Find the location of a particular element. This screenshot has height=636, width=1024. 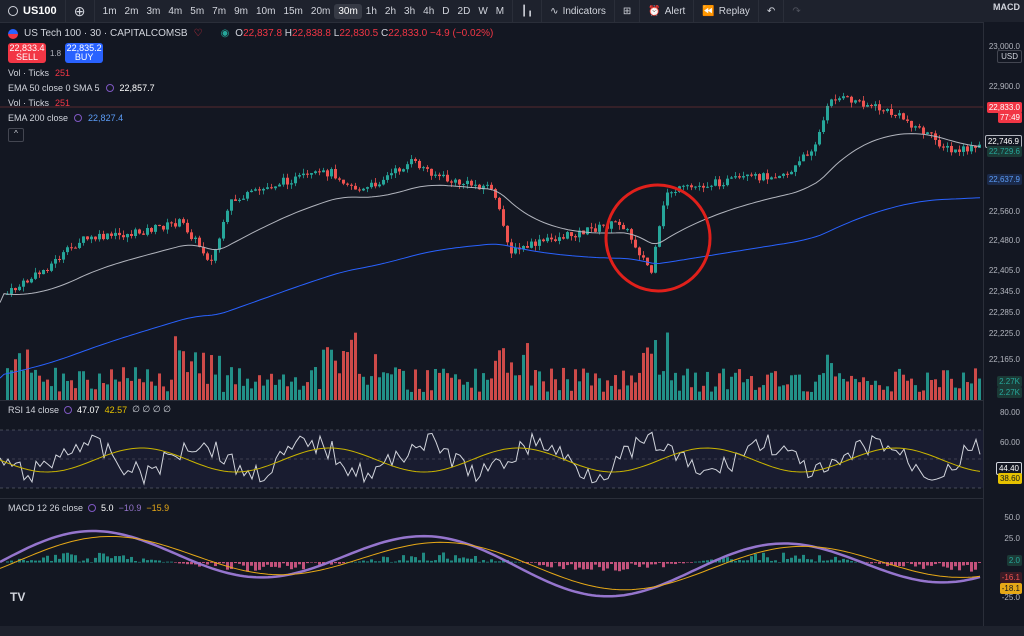

alert-button: ⏰ Alert is located at coordinates (667, 11).